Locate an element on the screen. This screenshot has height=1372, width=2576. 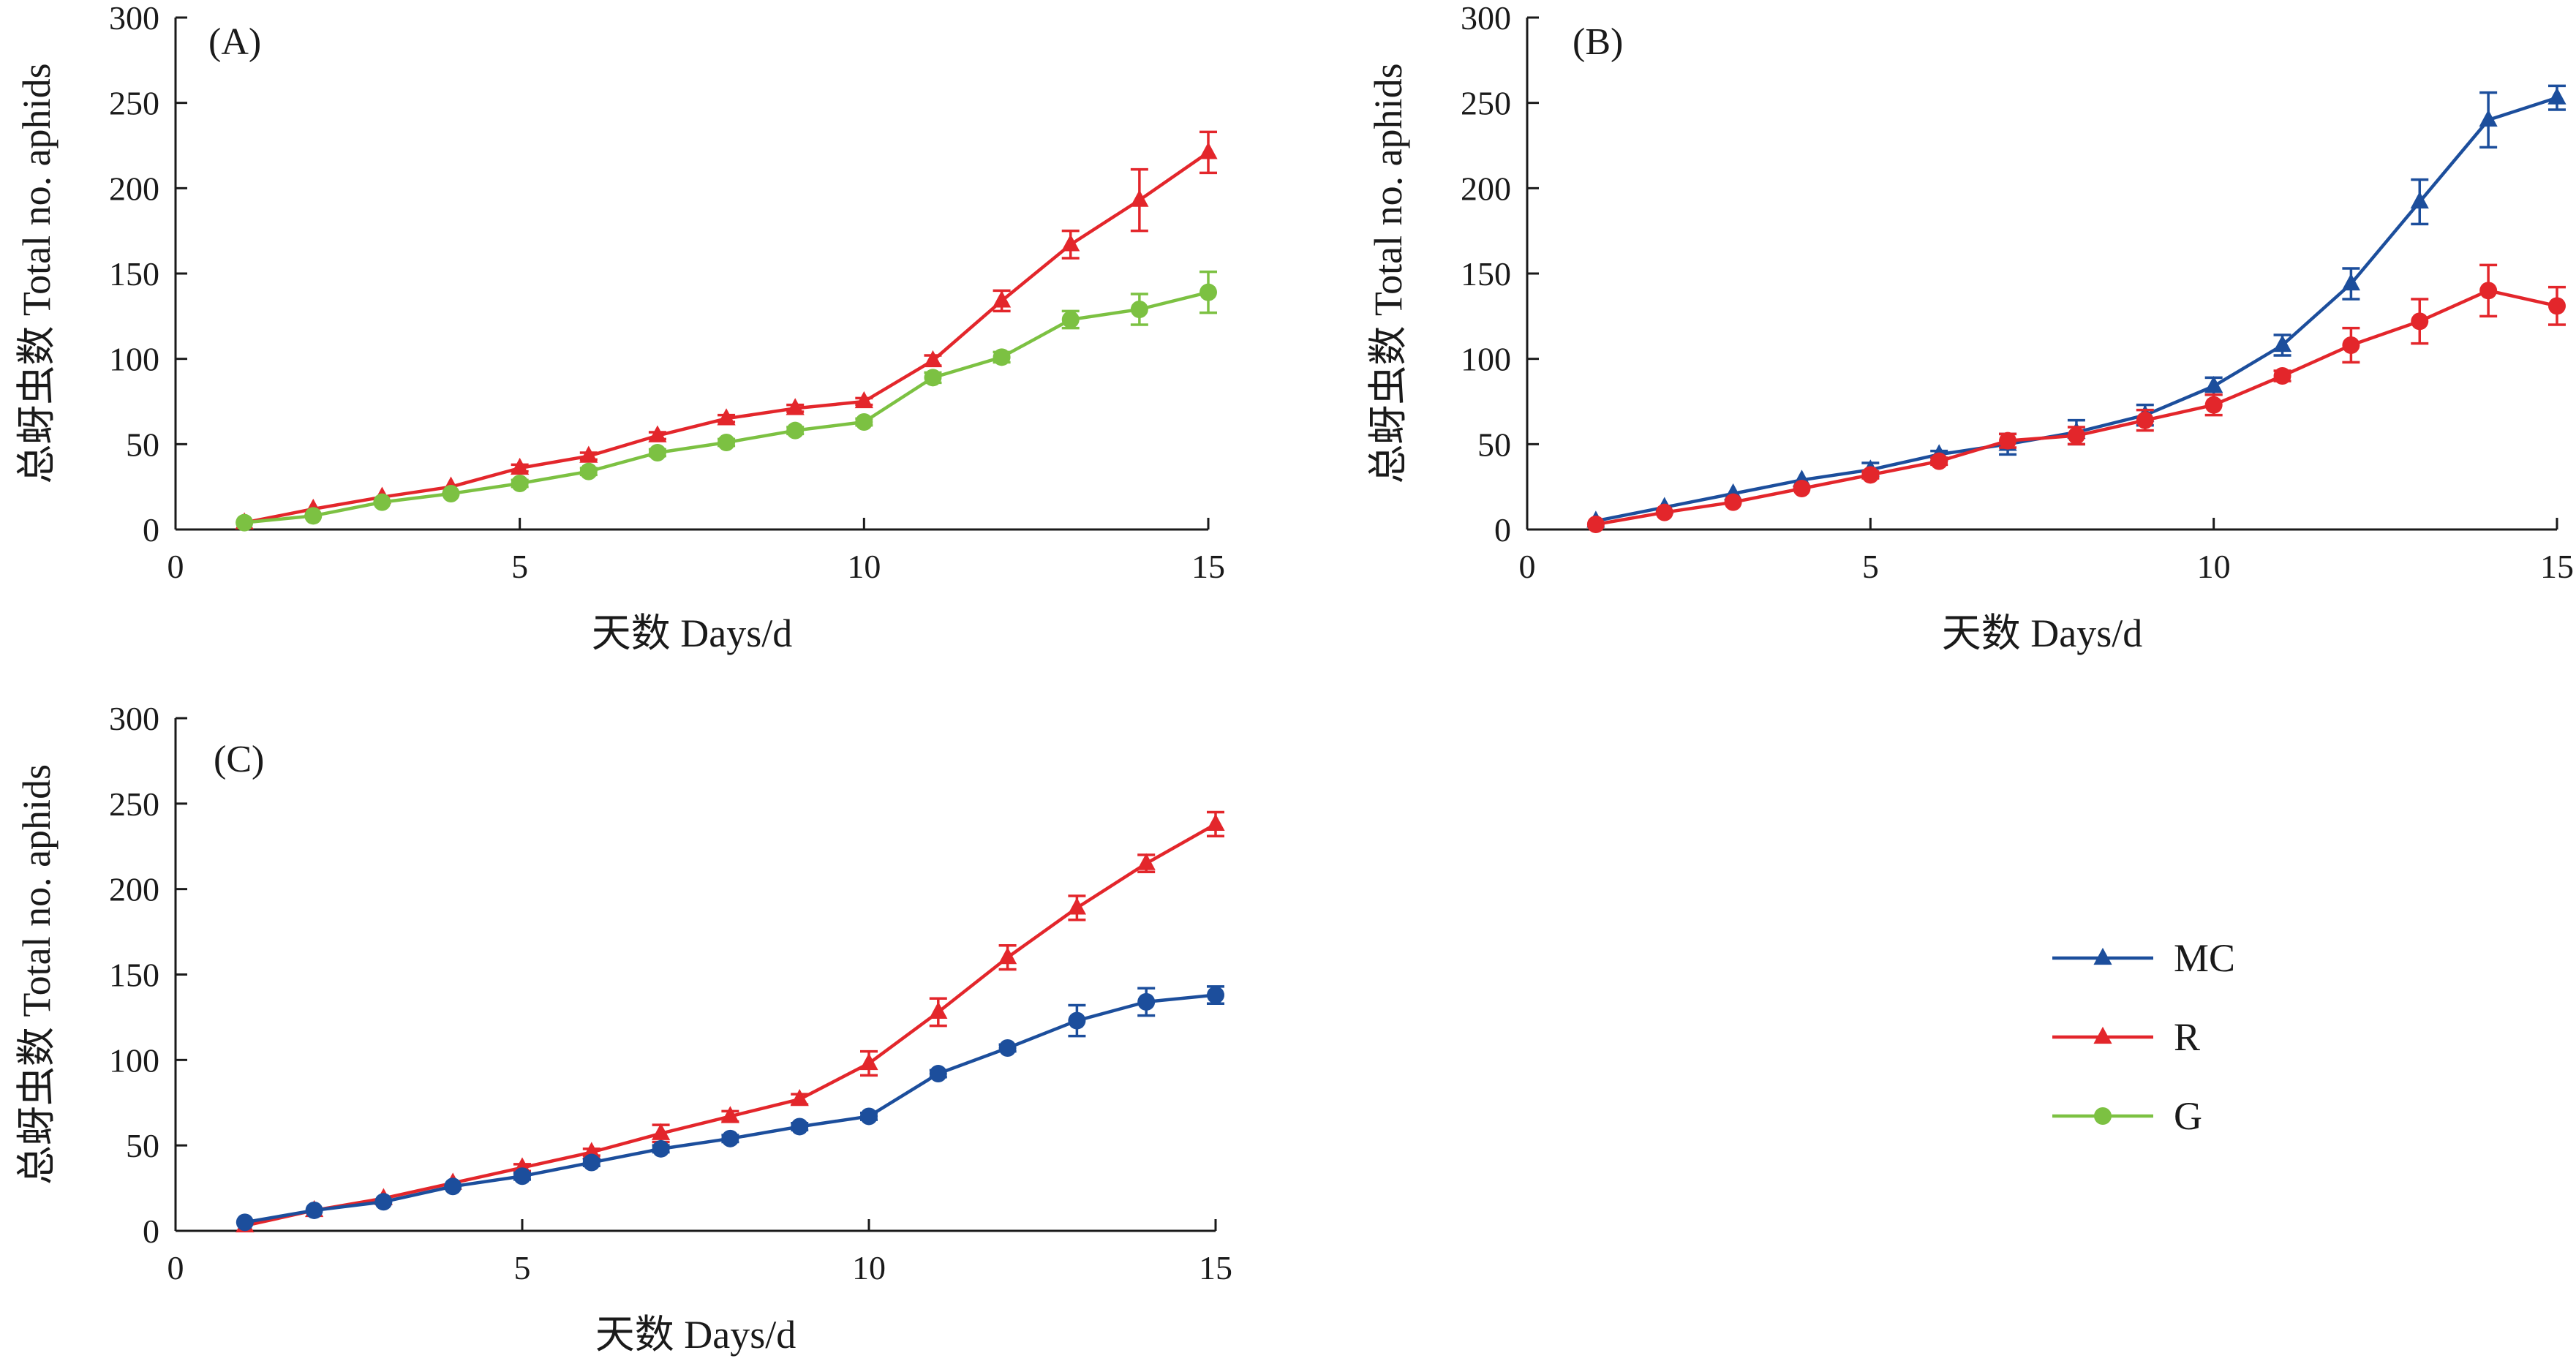
series-mc is located at coordinates (730, 1108).